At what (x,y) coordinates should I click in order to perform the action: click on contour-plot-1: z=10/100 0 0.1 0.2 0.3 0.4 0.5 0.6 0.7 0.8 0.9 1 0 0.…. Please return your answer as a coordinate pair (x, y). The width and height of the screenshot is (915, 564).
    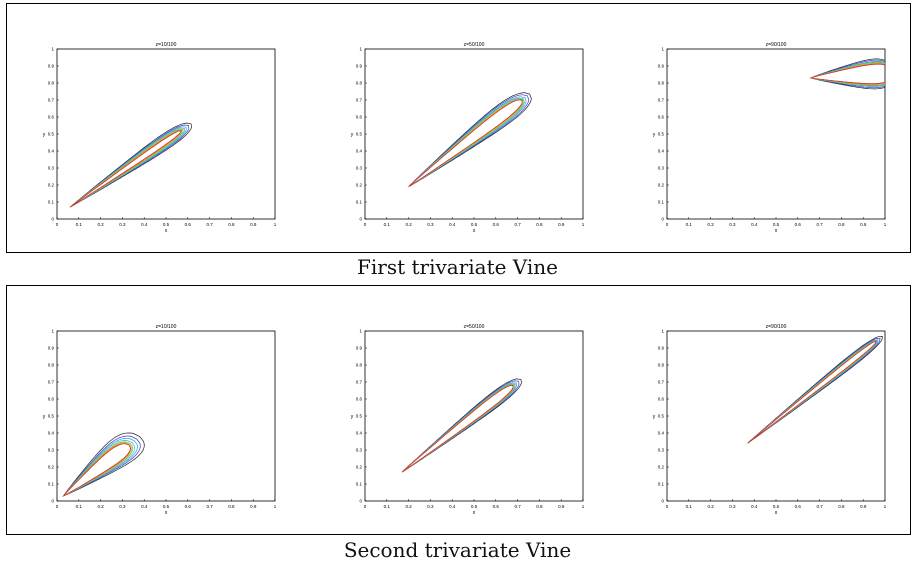
    Looking at the image, I should click on (160, 138).